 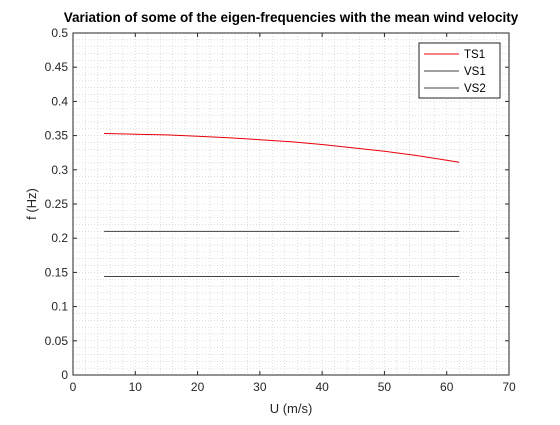 I want to click on y-tick-label: 0.5, so click(x=59, y=33).